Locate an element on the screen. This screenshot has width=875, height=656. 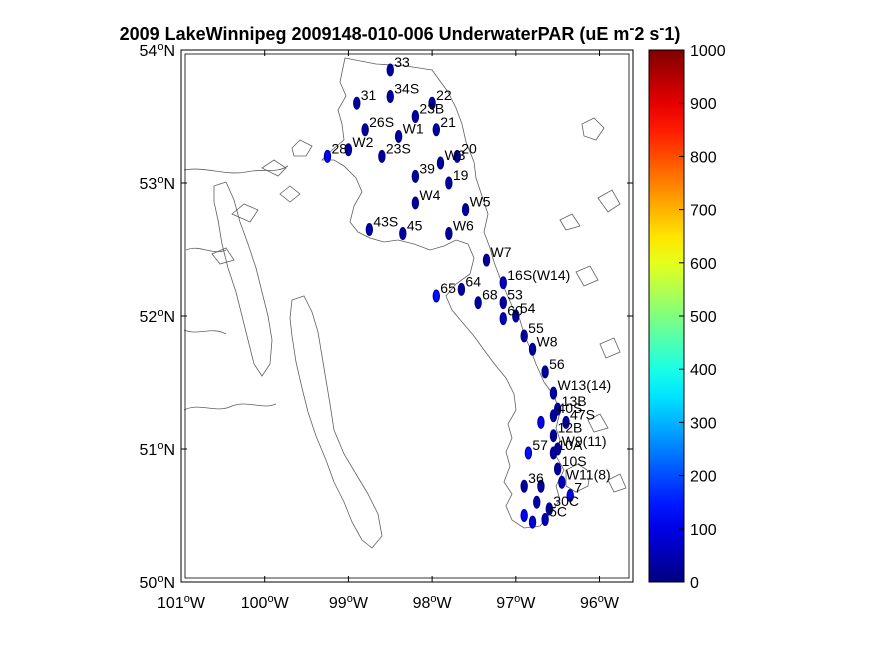
west-shore-islands is located at coordinates (262, 202).